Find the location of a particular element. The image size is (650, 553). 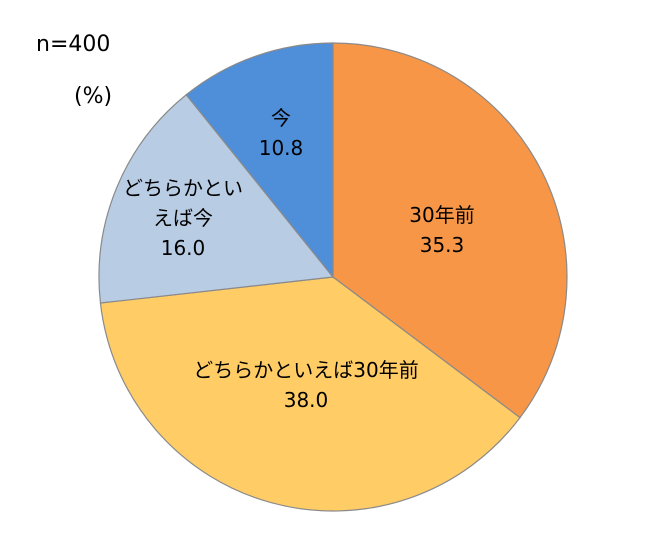

pie-value-label: 35.3 is located at coordinates (442, 245).